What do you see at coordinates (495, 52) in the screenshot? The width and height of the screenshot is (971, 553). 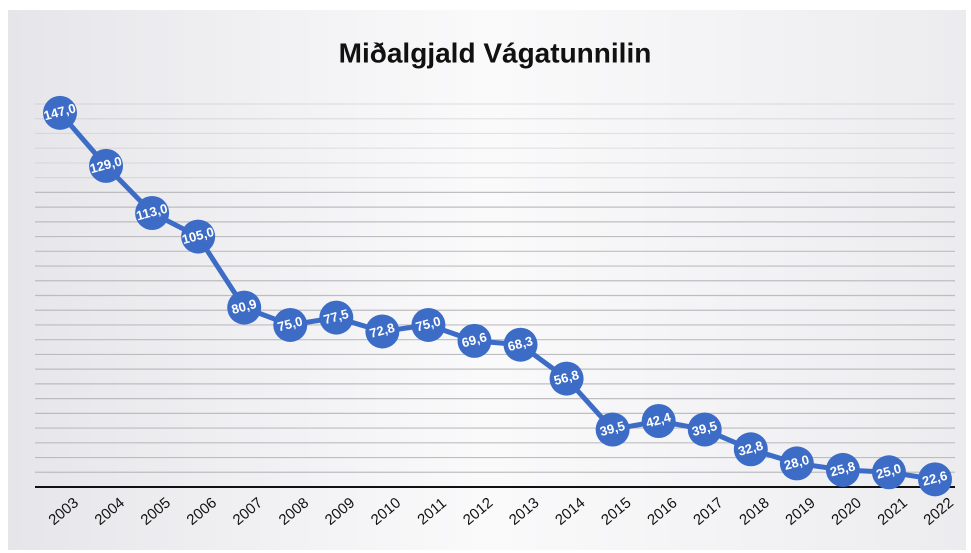 I see `chart-title: Miðalgjald Vágatunnilin` at bounding box center [495, 52].